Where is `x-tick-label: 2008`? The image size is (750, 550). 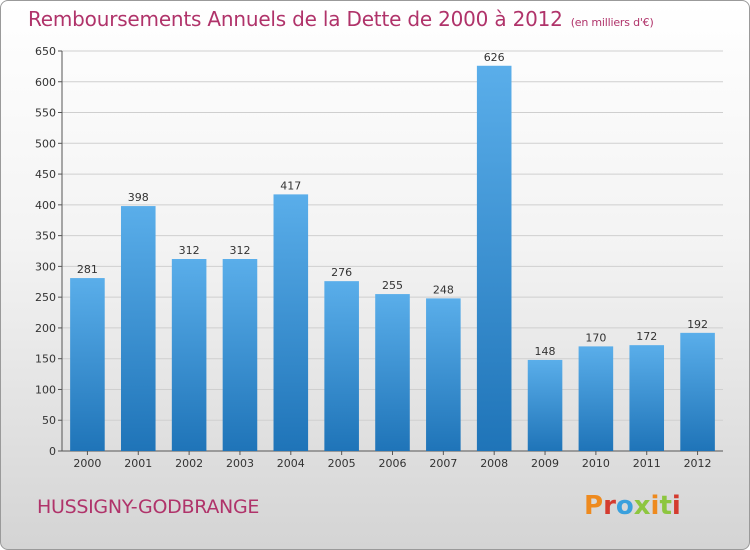
x-tick-label: 2008 is located at coordinates (494, 463).